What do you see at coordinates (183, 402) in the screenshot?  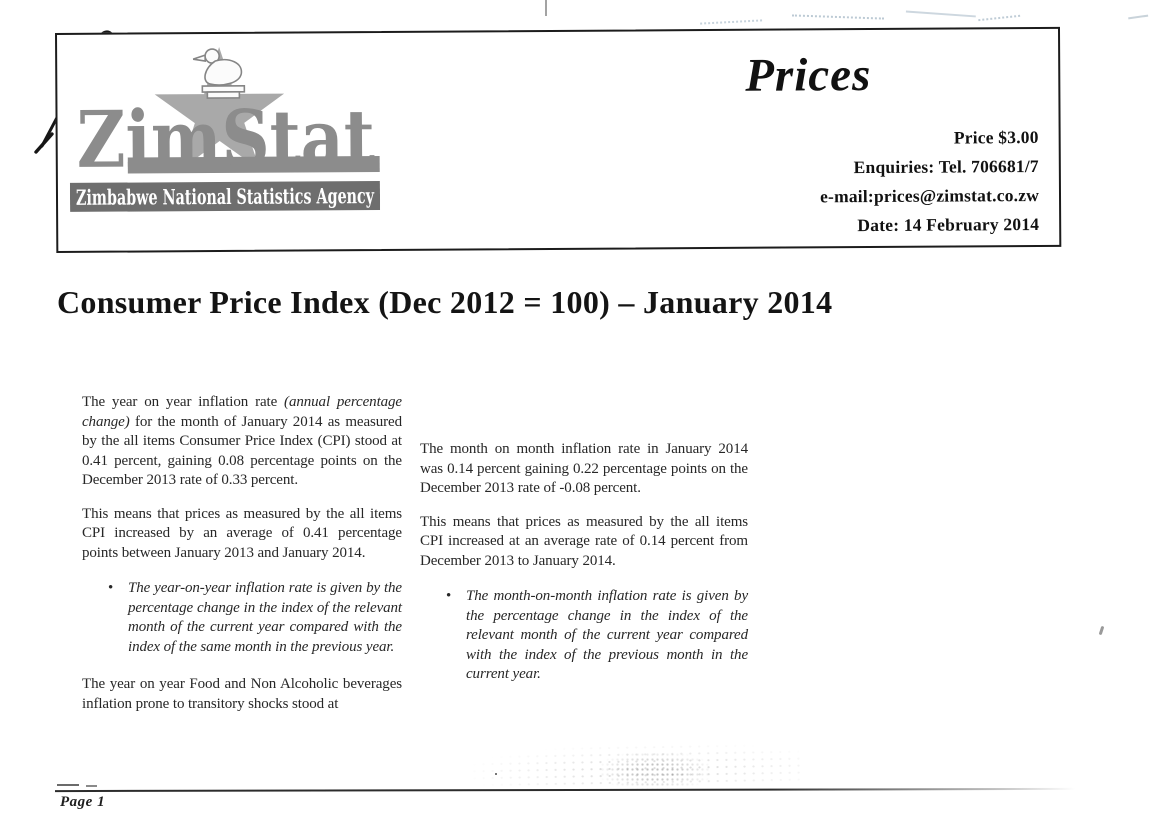 I see `paragraph-text: The year on year inflation rate` at bounding box center [183, 402].